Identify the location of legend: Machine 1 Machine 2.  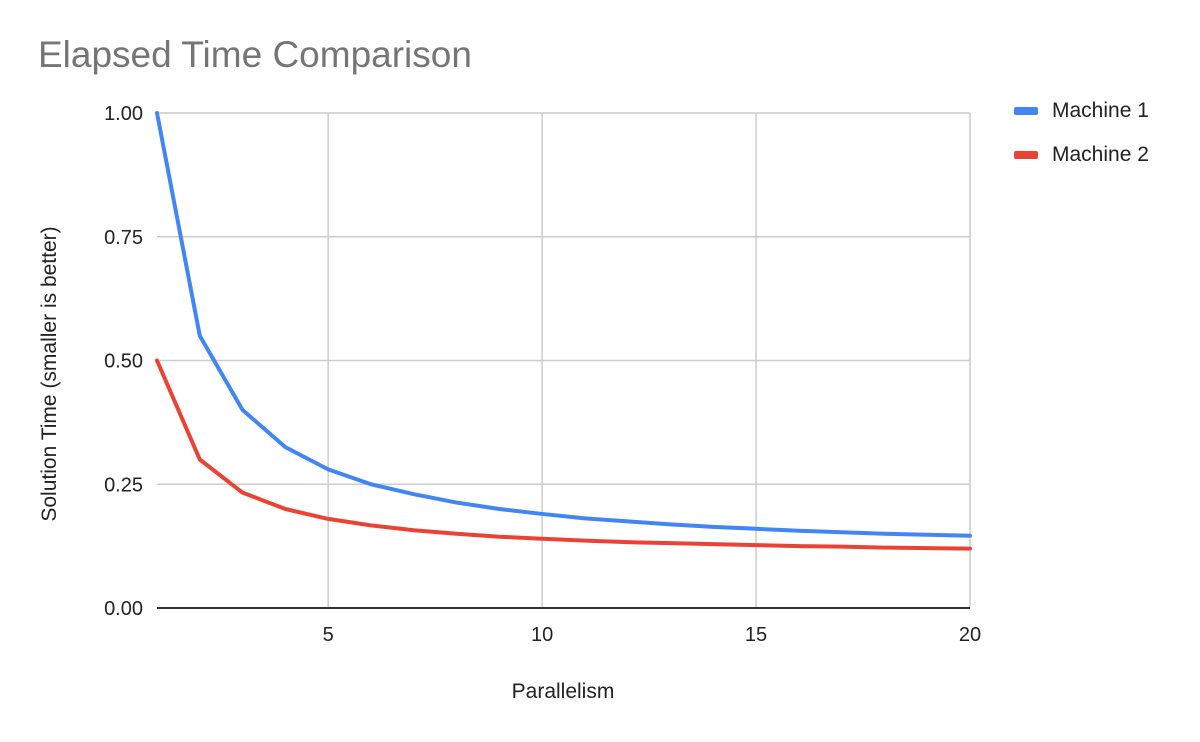
(1081, 143).